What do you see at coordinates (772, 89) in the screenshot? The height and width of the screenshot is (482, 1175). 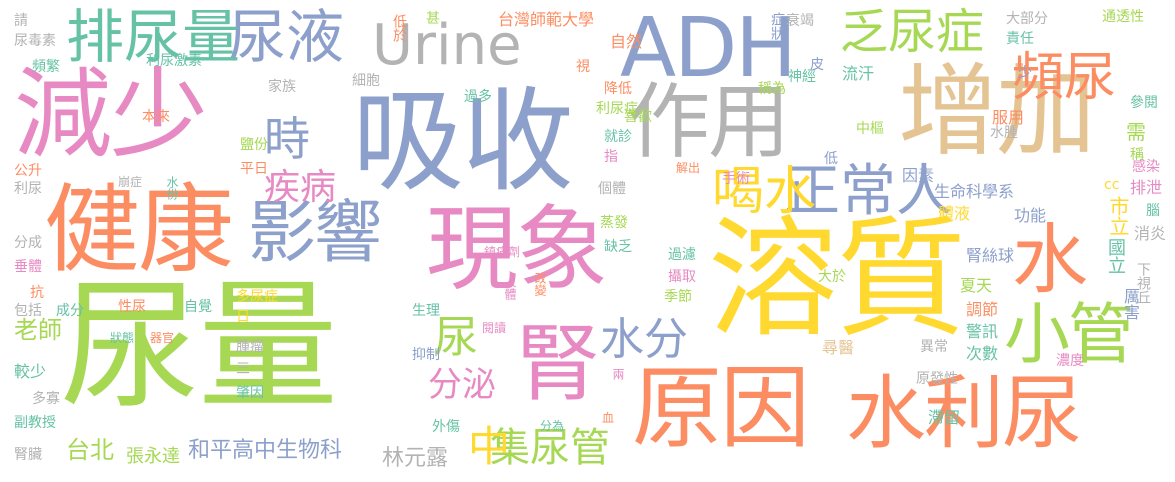 I see `cloud-word-71: 稱為` at bounding box center [772, 89].